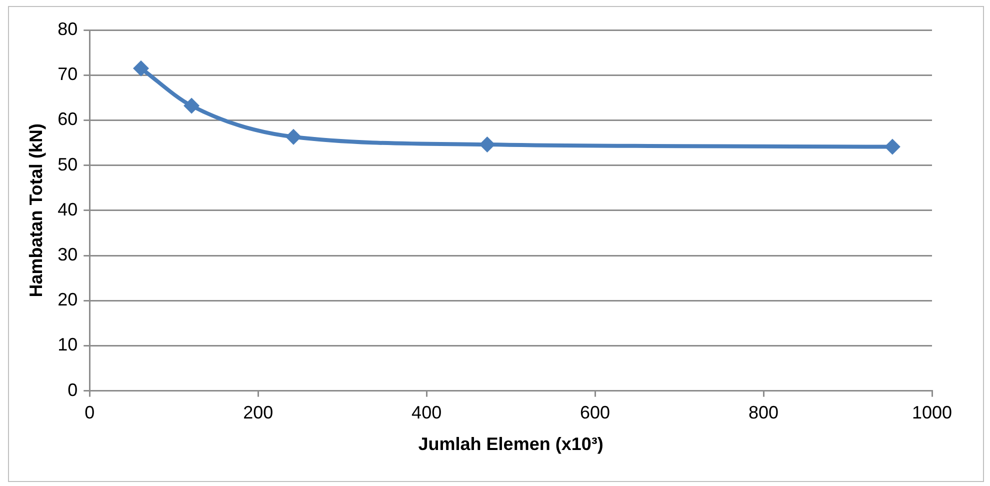 The width and height of the screenshot is (990, 486). I want to click on y-tick-label: 40, so click(68, 209).